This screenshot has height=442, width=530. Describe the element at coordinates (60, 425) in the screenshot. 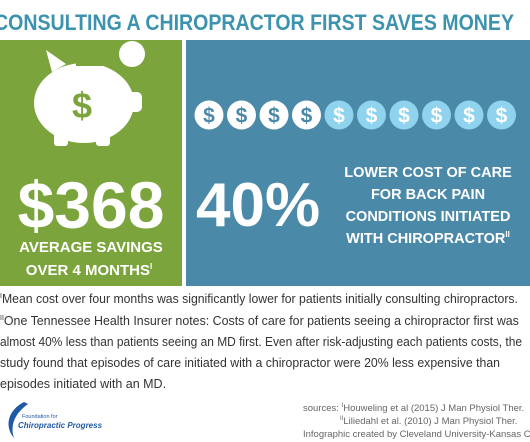

I see `logo-line: Chiropractic Progress` at that location.